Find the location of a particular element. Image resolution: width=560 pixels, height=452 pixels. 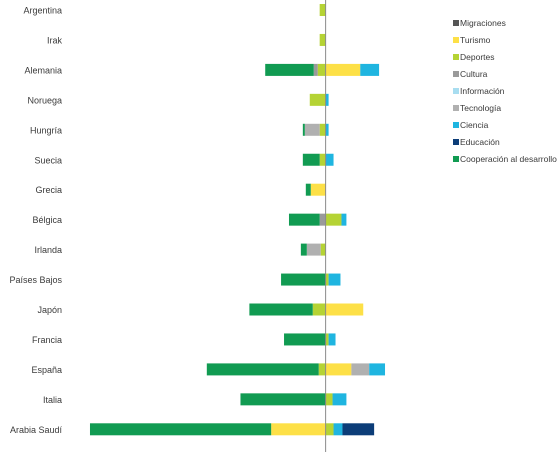

bar-belgica-ciencia is located at coordinates (344, 219).